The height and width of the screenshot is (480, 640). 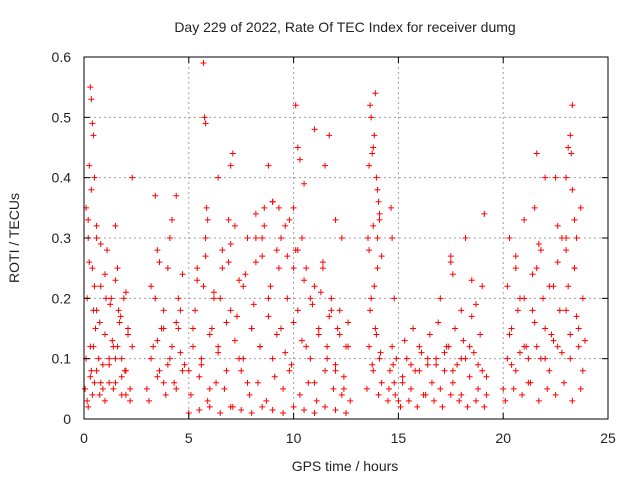 What do you see at coordinates (62, 298) in the screenshot?
I see `y-tick-label: 0.2` at bounding box center [62, 298].